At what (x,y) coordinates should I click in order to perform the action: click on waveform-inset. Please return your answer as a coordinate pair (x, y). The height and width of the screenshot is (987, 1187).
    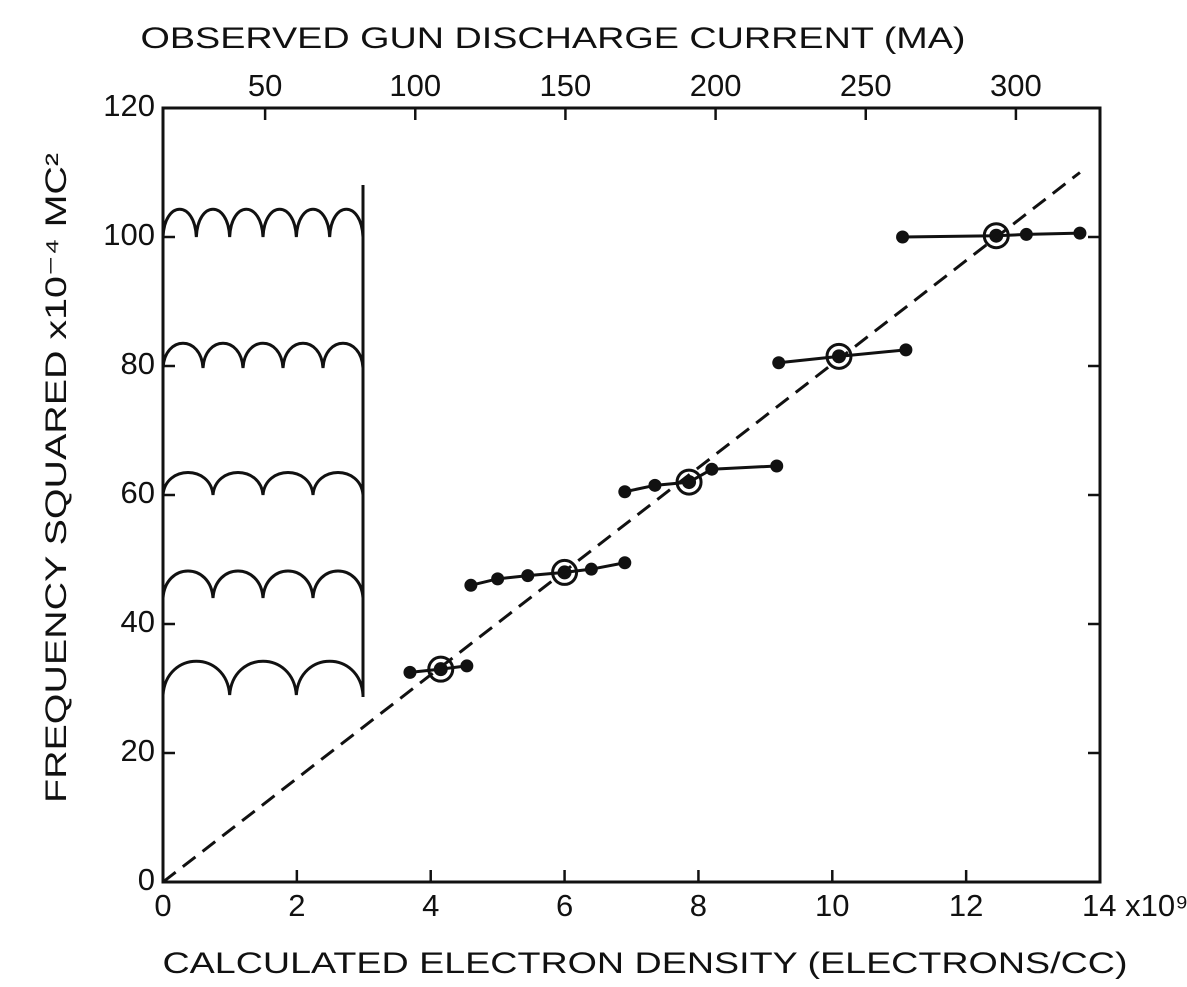
    Looking at the image, I should click on (263, 441).